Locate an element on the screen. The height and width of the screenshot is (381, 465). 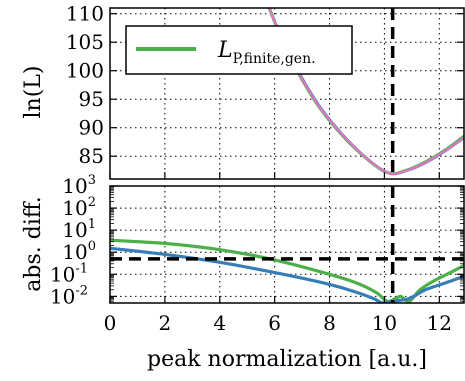
x-tick-label: 10 is located at coordinates (384, 323).